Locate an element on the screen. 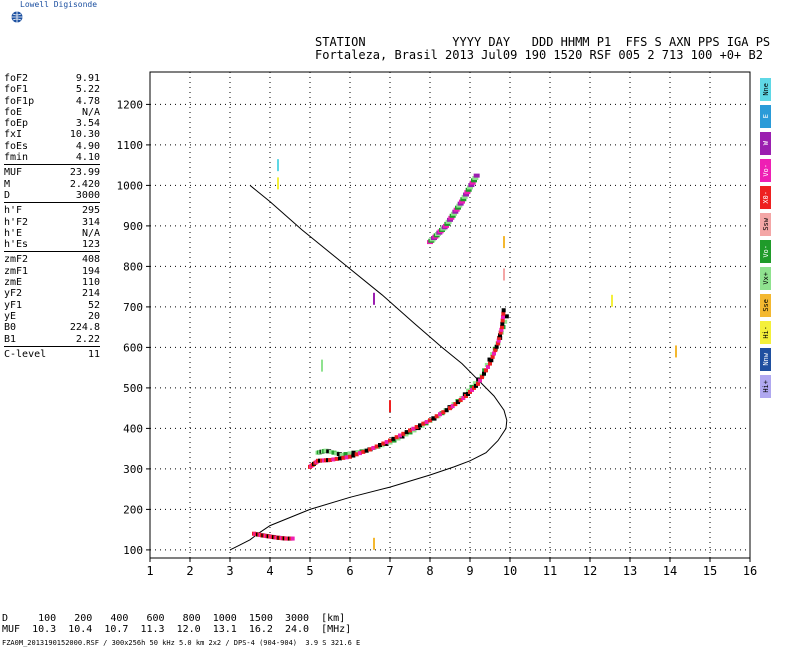 The image size is (800, 650). x-tick-label: 12 is located at coordinates (590, 571).